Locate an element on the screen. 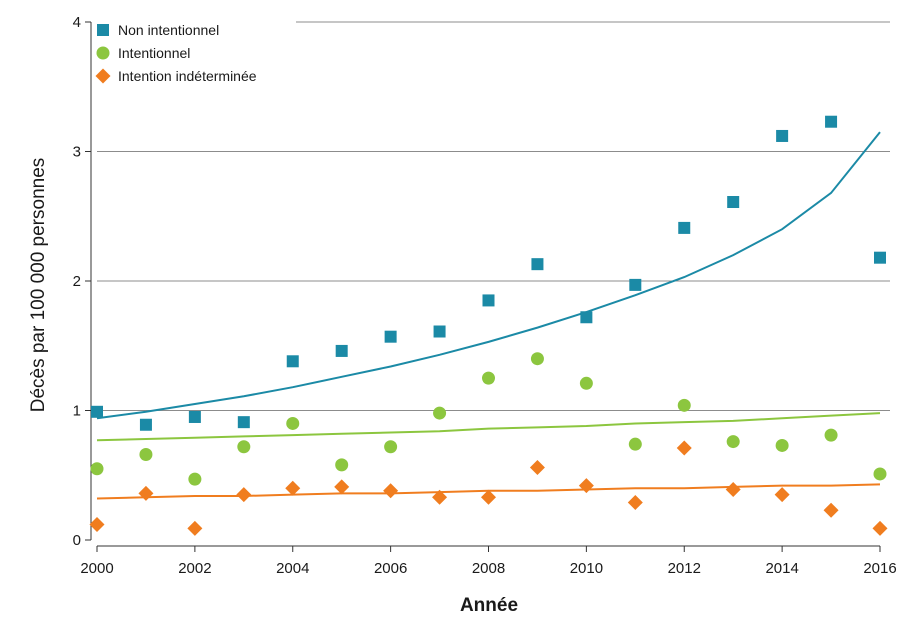  x-axis-title: Année is located at coordinates (489, 605).